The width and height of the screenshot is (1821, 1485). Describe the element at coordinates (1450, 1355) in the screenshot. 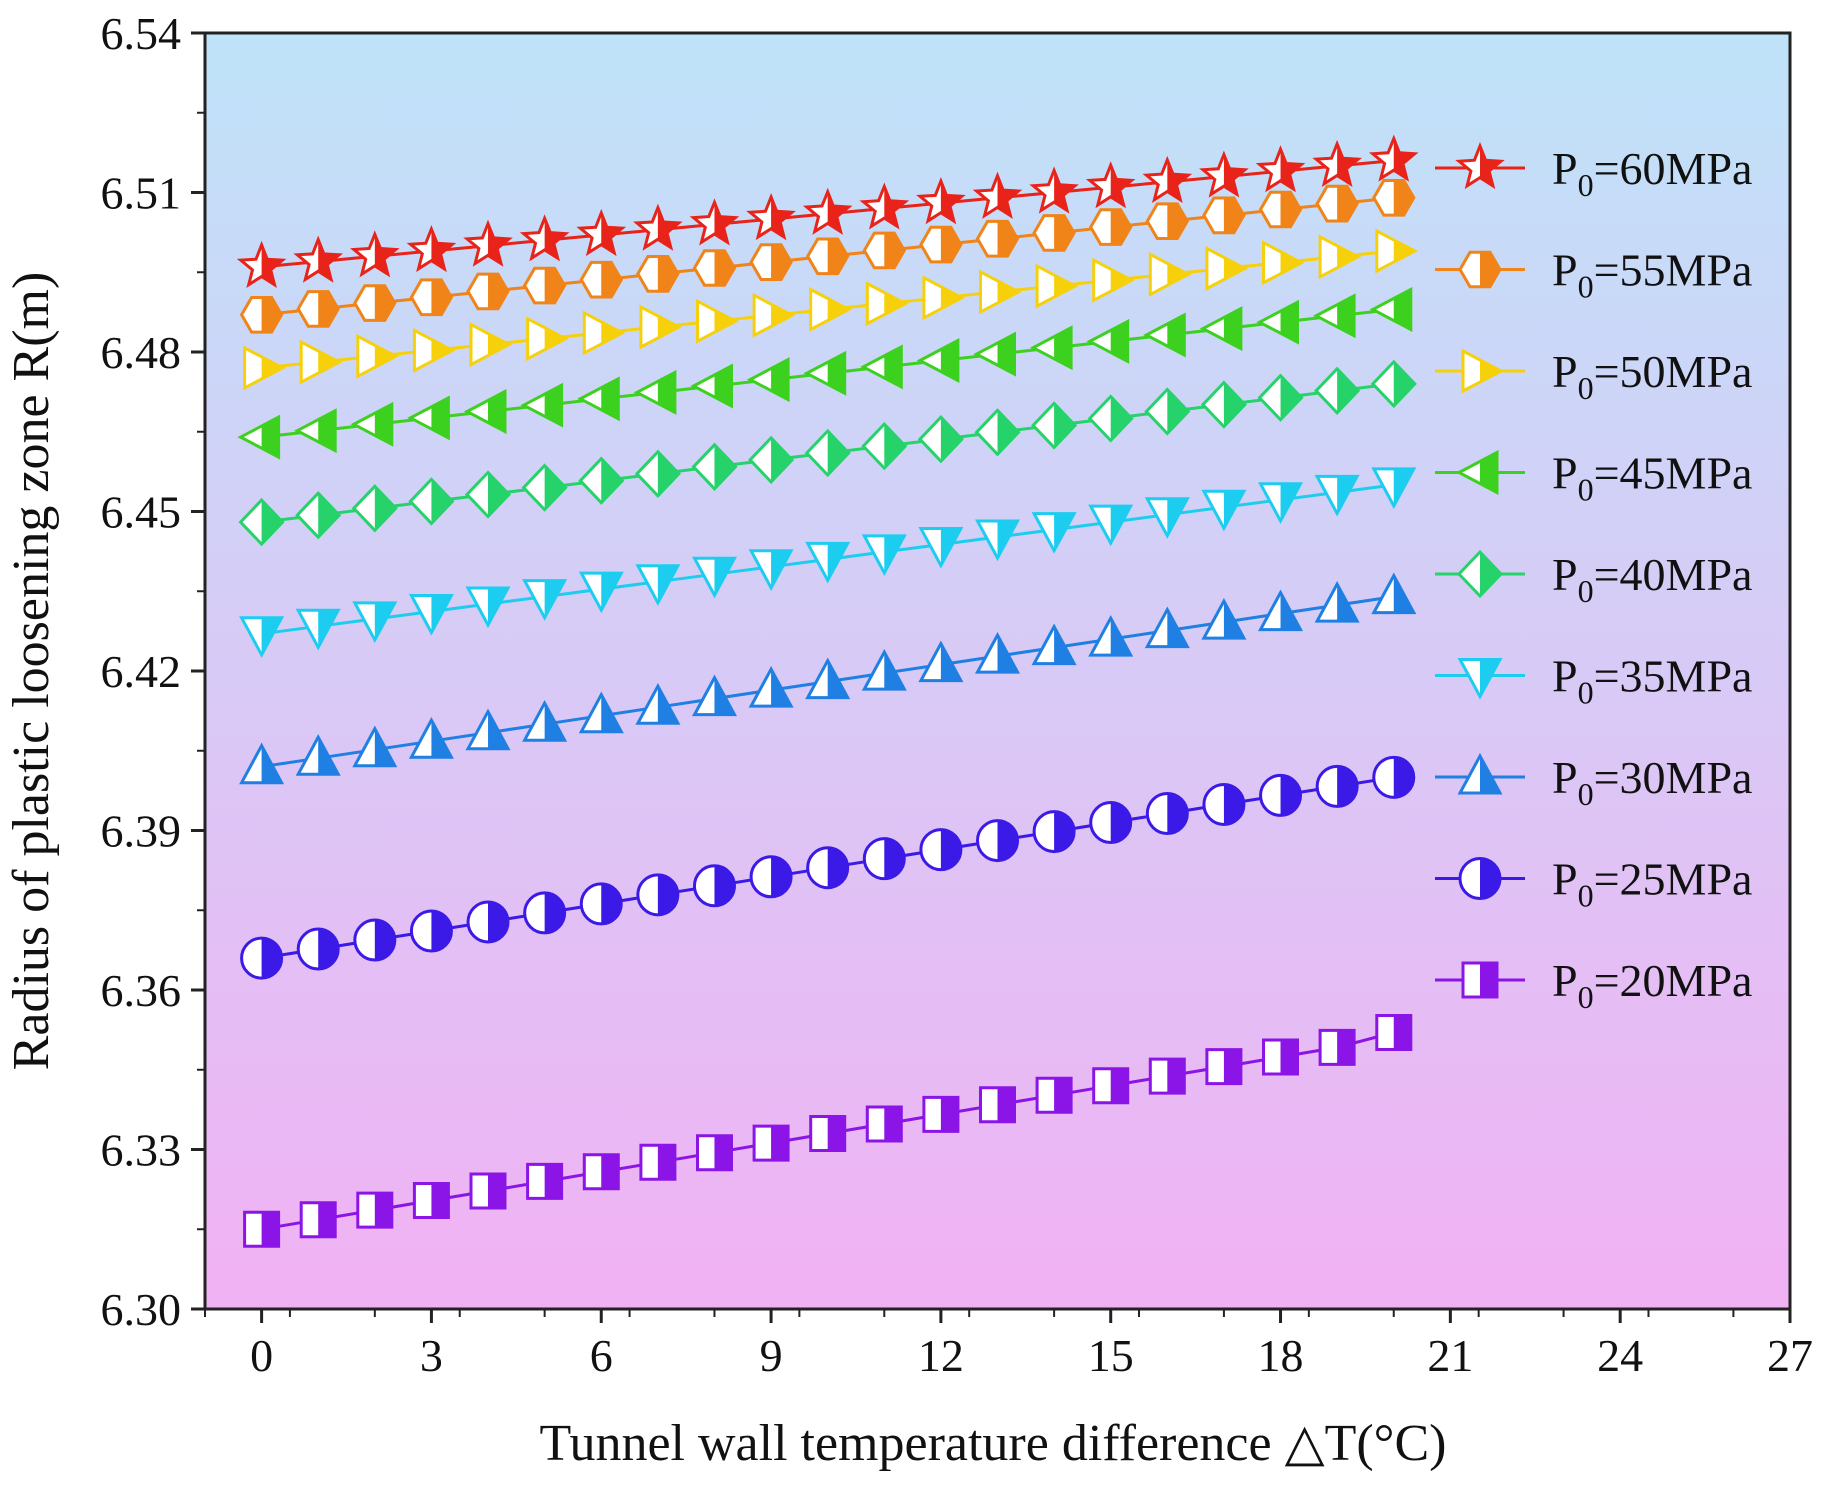

I see `x-tick-label: 21` at that location.